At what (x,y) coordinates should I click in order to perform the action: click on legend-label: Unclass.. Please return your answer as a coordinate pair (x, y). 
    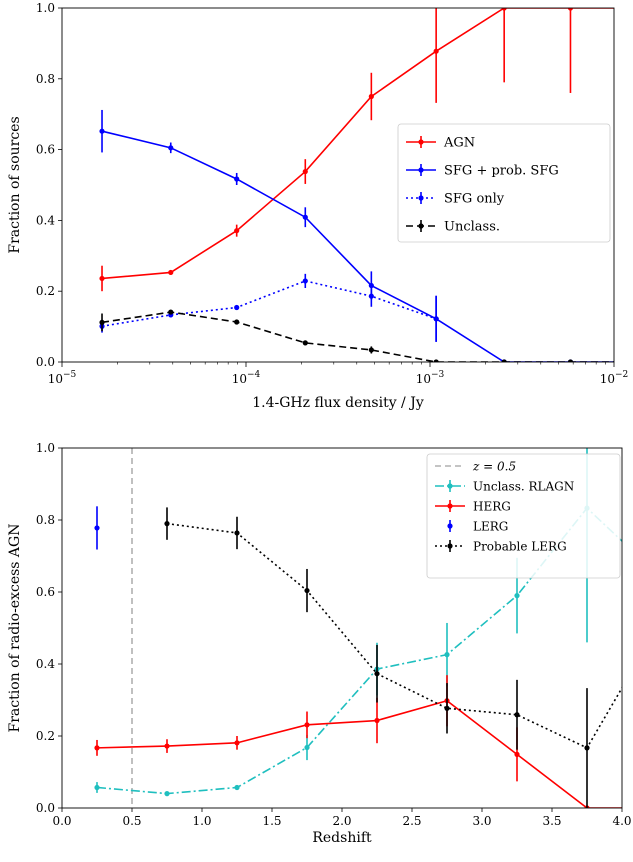
    Looking at the image, I should click on (472, 227).